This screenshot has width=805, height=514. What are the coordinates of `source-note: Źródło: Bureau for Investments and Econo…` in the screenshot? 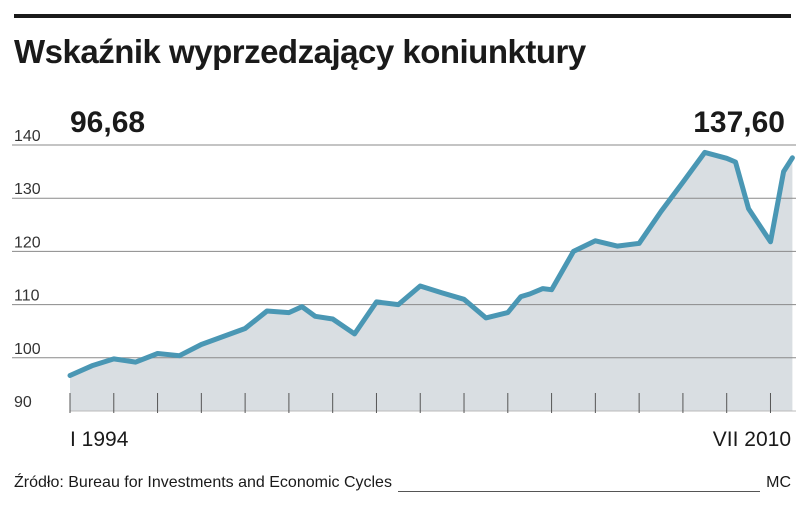 It's located at (206, 483).